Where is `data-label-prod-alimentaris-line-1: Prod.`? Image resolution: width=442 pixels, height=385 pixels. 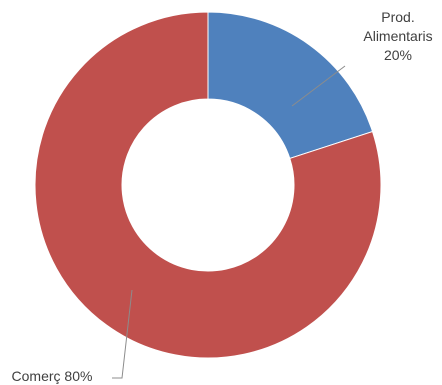
data-label-prod-alimentaris-line-1: Prod. is located at coordinates (397, 17).